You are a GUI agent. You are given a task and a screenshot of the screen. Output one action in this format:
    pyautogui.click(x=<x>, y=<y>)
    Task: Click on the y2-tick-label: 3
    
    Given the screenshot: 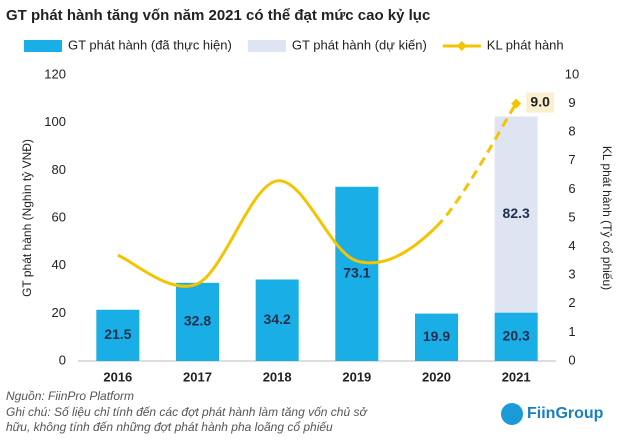 What is the action you would take?
    pyautogui.click(x=571, y=274)
    